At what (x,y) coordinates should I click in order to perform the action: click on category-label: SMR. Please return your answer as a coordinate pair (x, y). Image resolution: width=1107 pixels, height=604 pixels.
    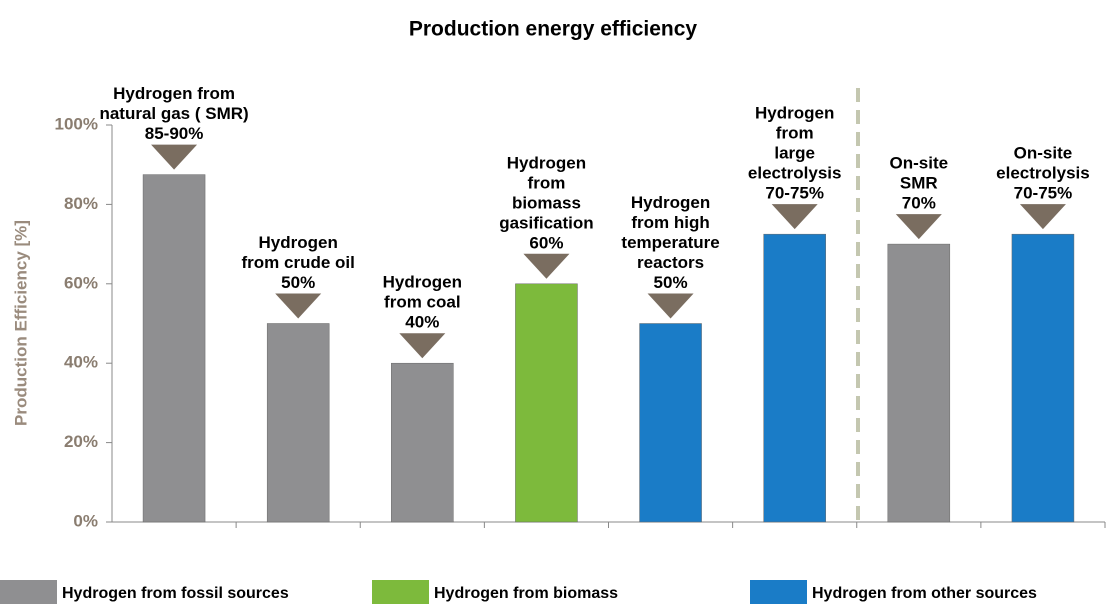
    Looking at the image, I should click on (919, 183).